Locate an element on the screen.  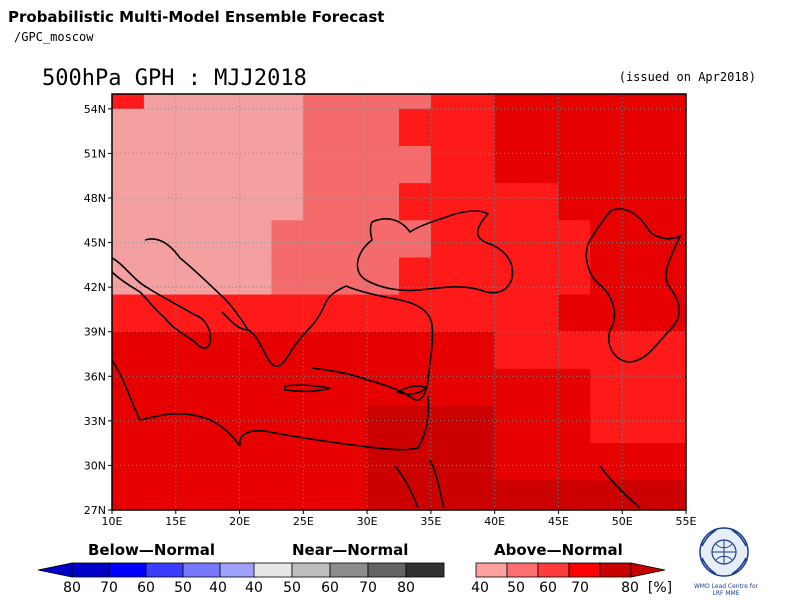
lon-label: 55E is located at coordinates (686, 521).